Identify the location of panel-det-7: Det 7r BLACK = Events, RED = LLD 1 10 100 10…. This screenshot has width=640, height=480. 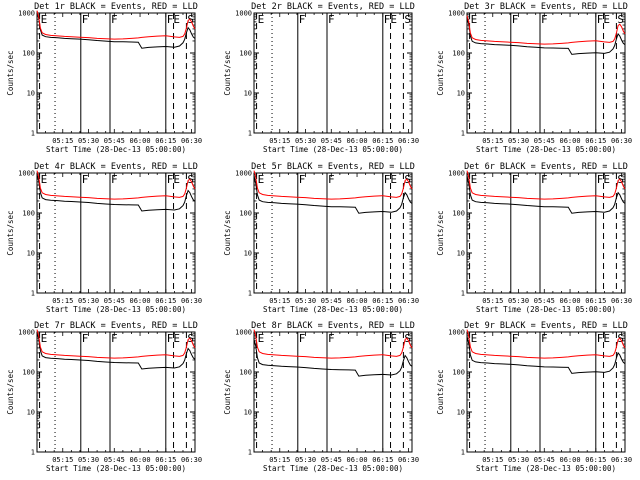
(104, 397).